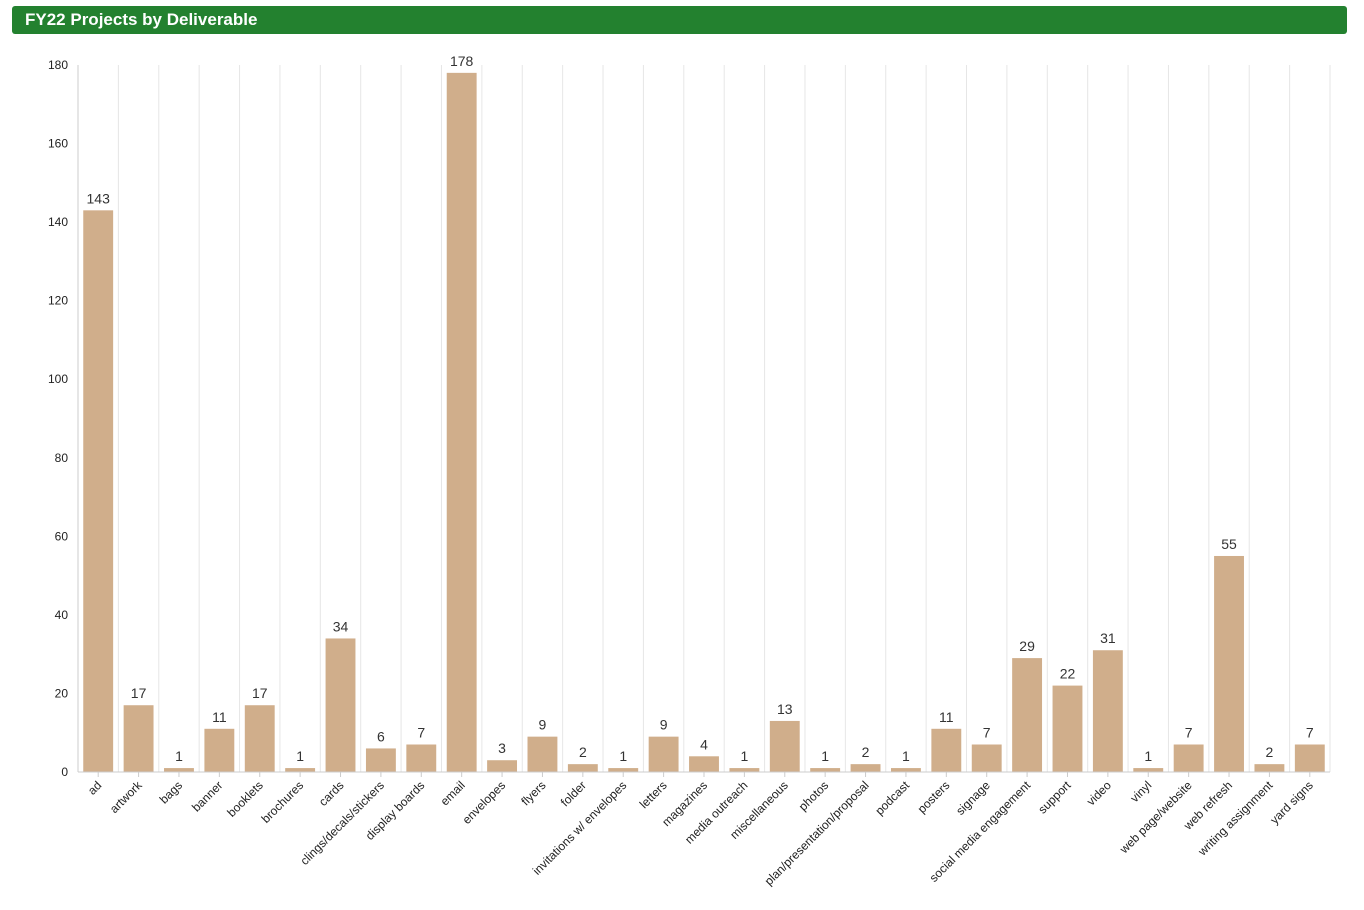  Describe the element at coordinates (679, 20) in the screenshot. I see `chart-header: FY22 Projects by Deliverable` at that location.